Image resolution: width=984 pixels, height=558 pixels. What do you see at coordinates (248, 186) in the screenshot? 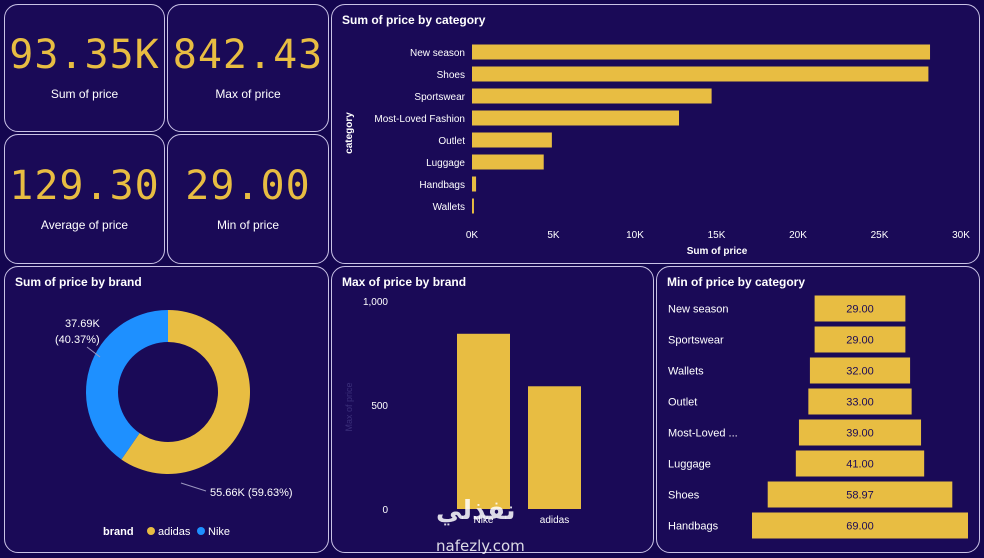
I see `kpi-value: 29.00` at bounding box center [248, 186].